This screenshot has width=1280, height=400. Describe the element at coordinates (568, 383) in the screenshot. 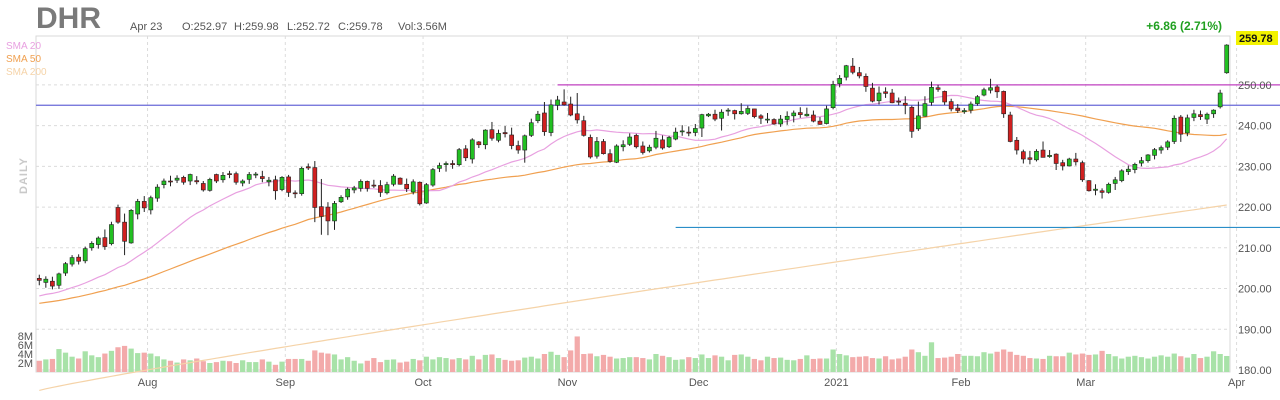

I see `x-tick-label: Nov` at that location.